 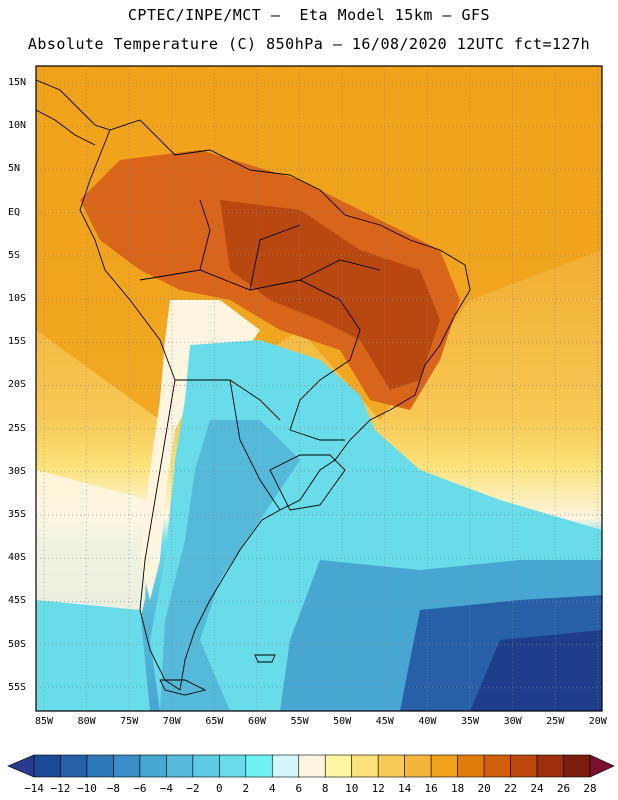 I want to click on lon-label: 65W, so click(x=214, y=721).